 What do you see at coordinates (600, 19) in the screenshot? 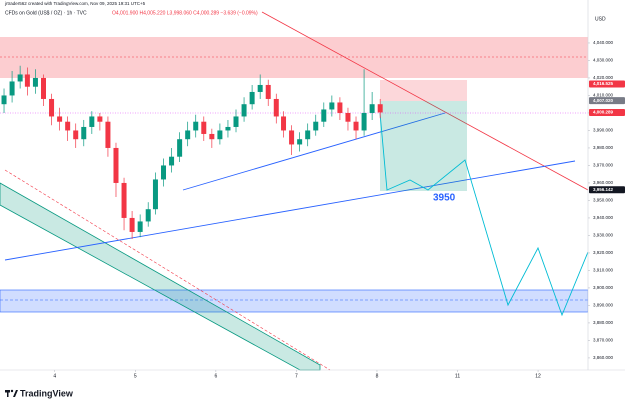
I see `currency: USD` at bounding box center [600, 19].